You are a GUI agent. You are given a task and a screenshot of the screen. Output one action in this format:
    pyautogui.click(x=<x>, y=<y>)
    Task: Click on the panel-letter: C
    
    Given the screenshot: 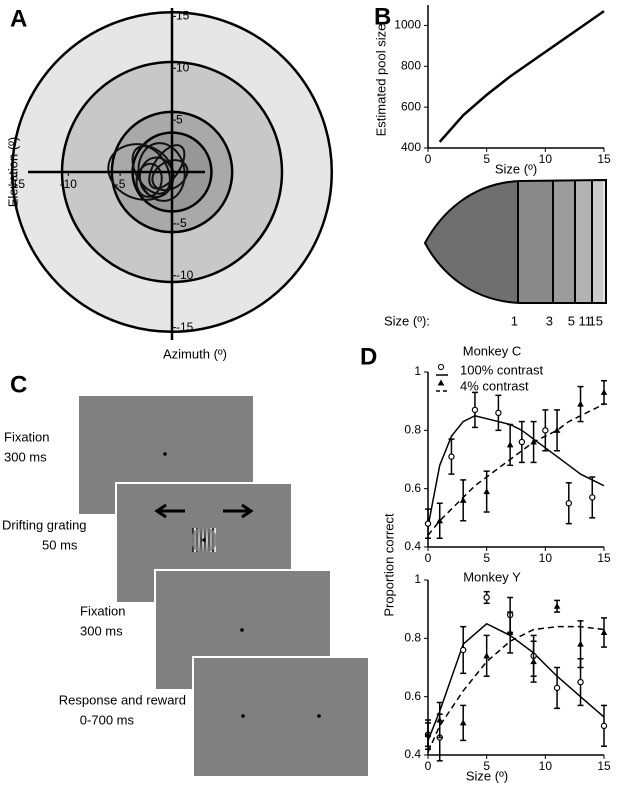 What is the action you would take?
    pyautogui.click(x=18, y=384)
    